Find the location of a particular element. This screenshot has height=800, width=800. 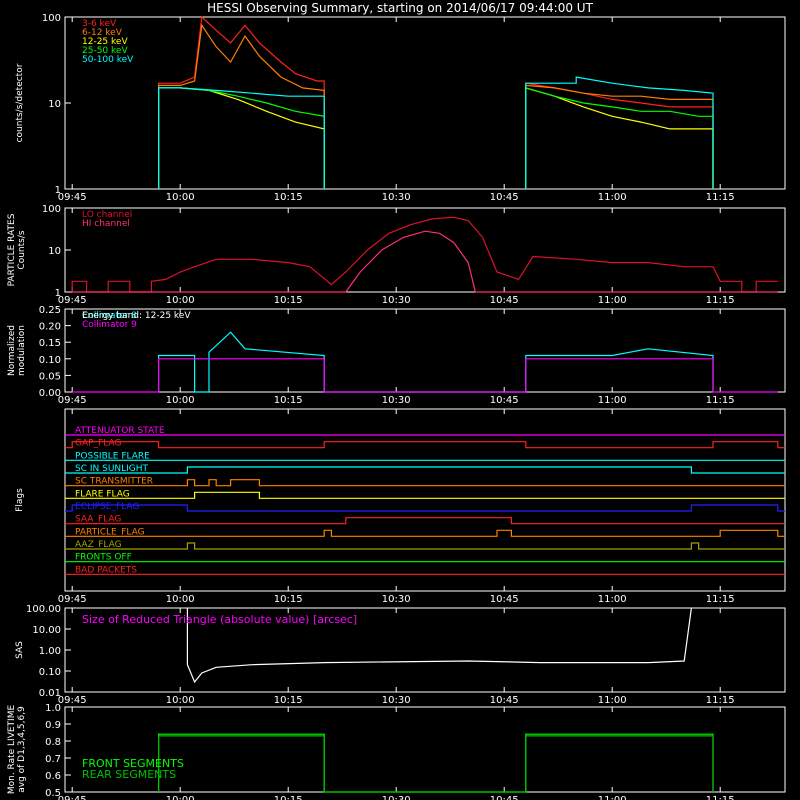

x-tick-label-counts-4: 10:45 is located at coordinates (504, 197).